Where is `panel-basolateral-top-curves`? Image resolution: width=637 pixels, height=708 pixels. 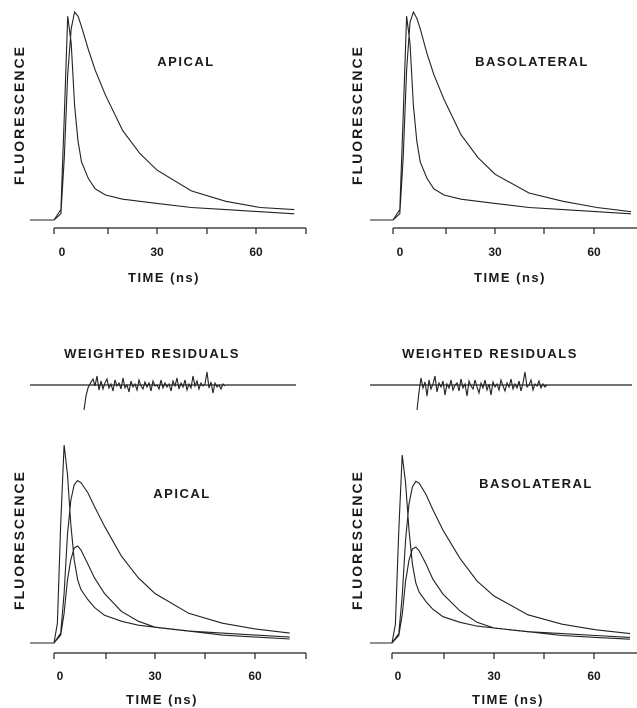 panel-basolateral-top-curves is located at coordinates (501, 115).